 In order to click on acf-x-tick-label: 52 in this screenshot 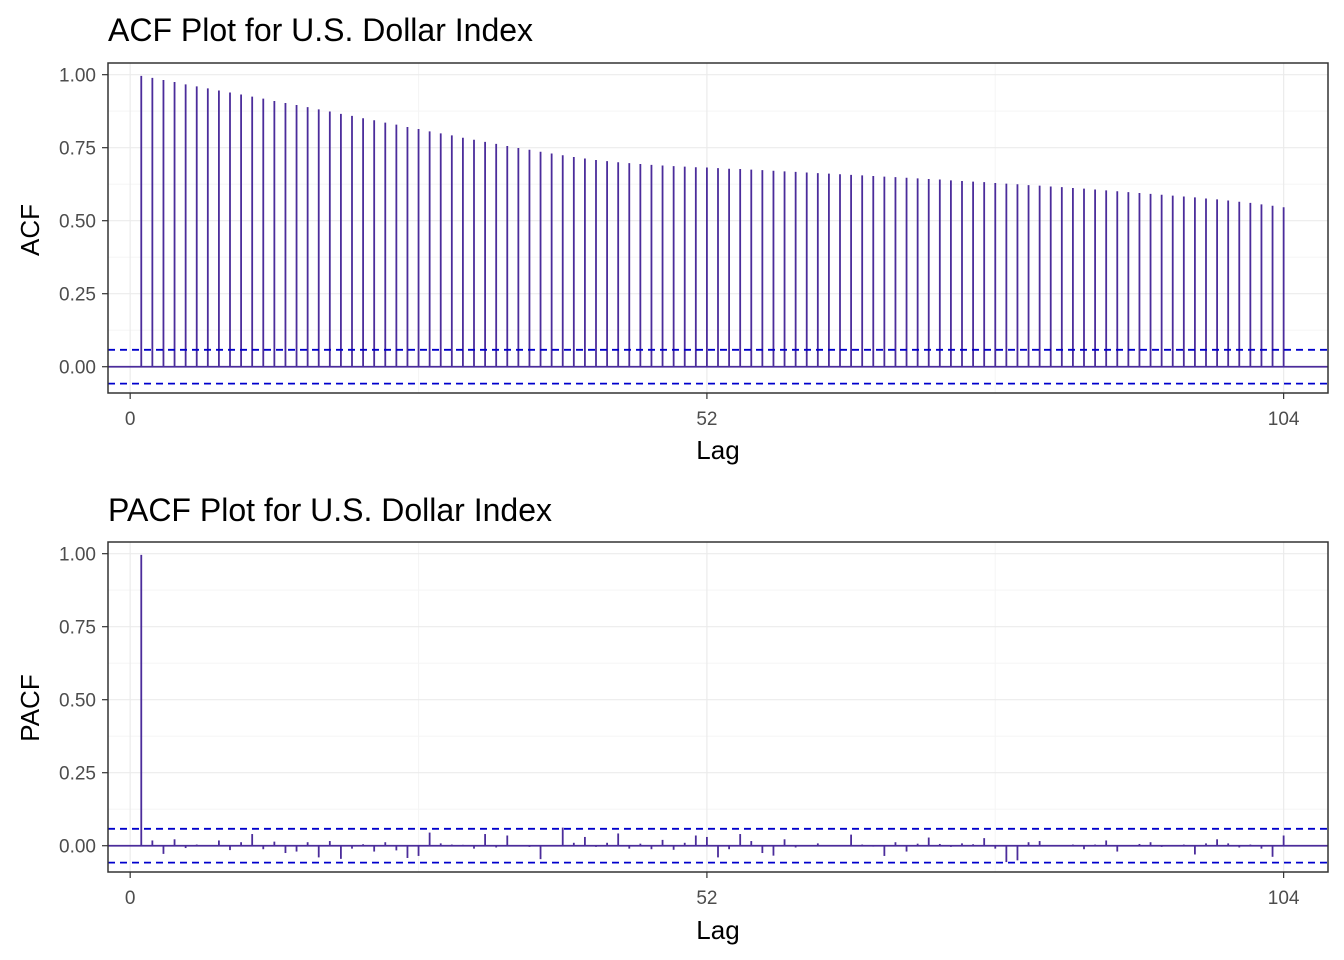, I will do `click(706, 419)`.